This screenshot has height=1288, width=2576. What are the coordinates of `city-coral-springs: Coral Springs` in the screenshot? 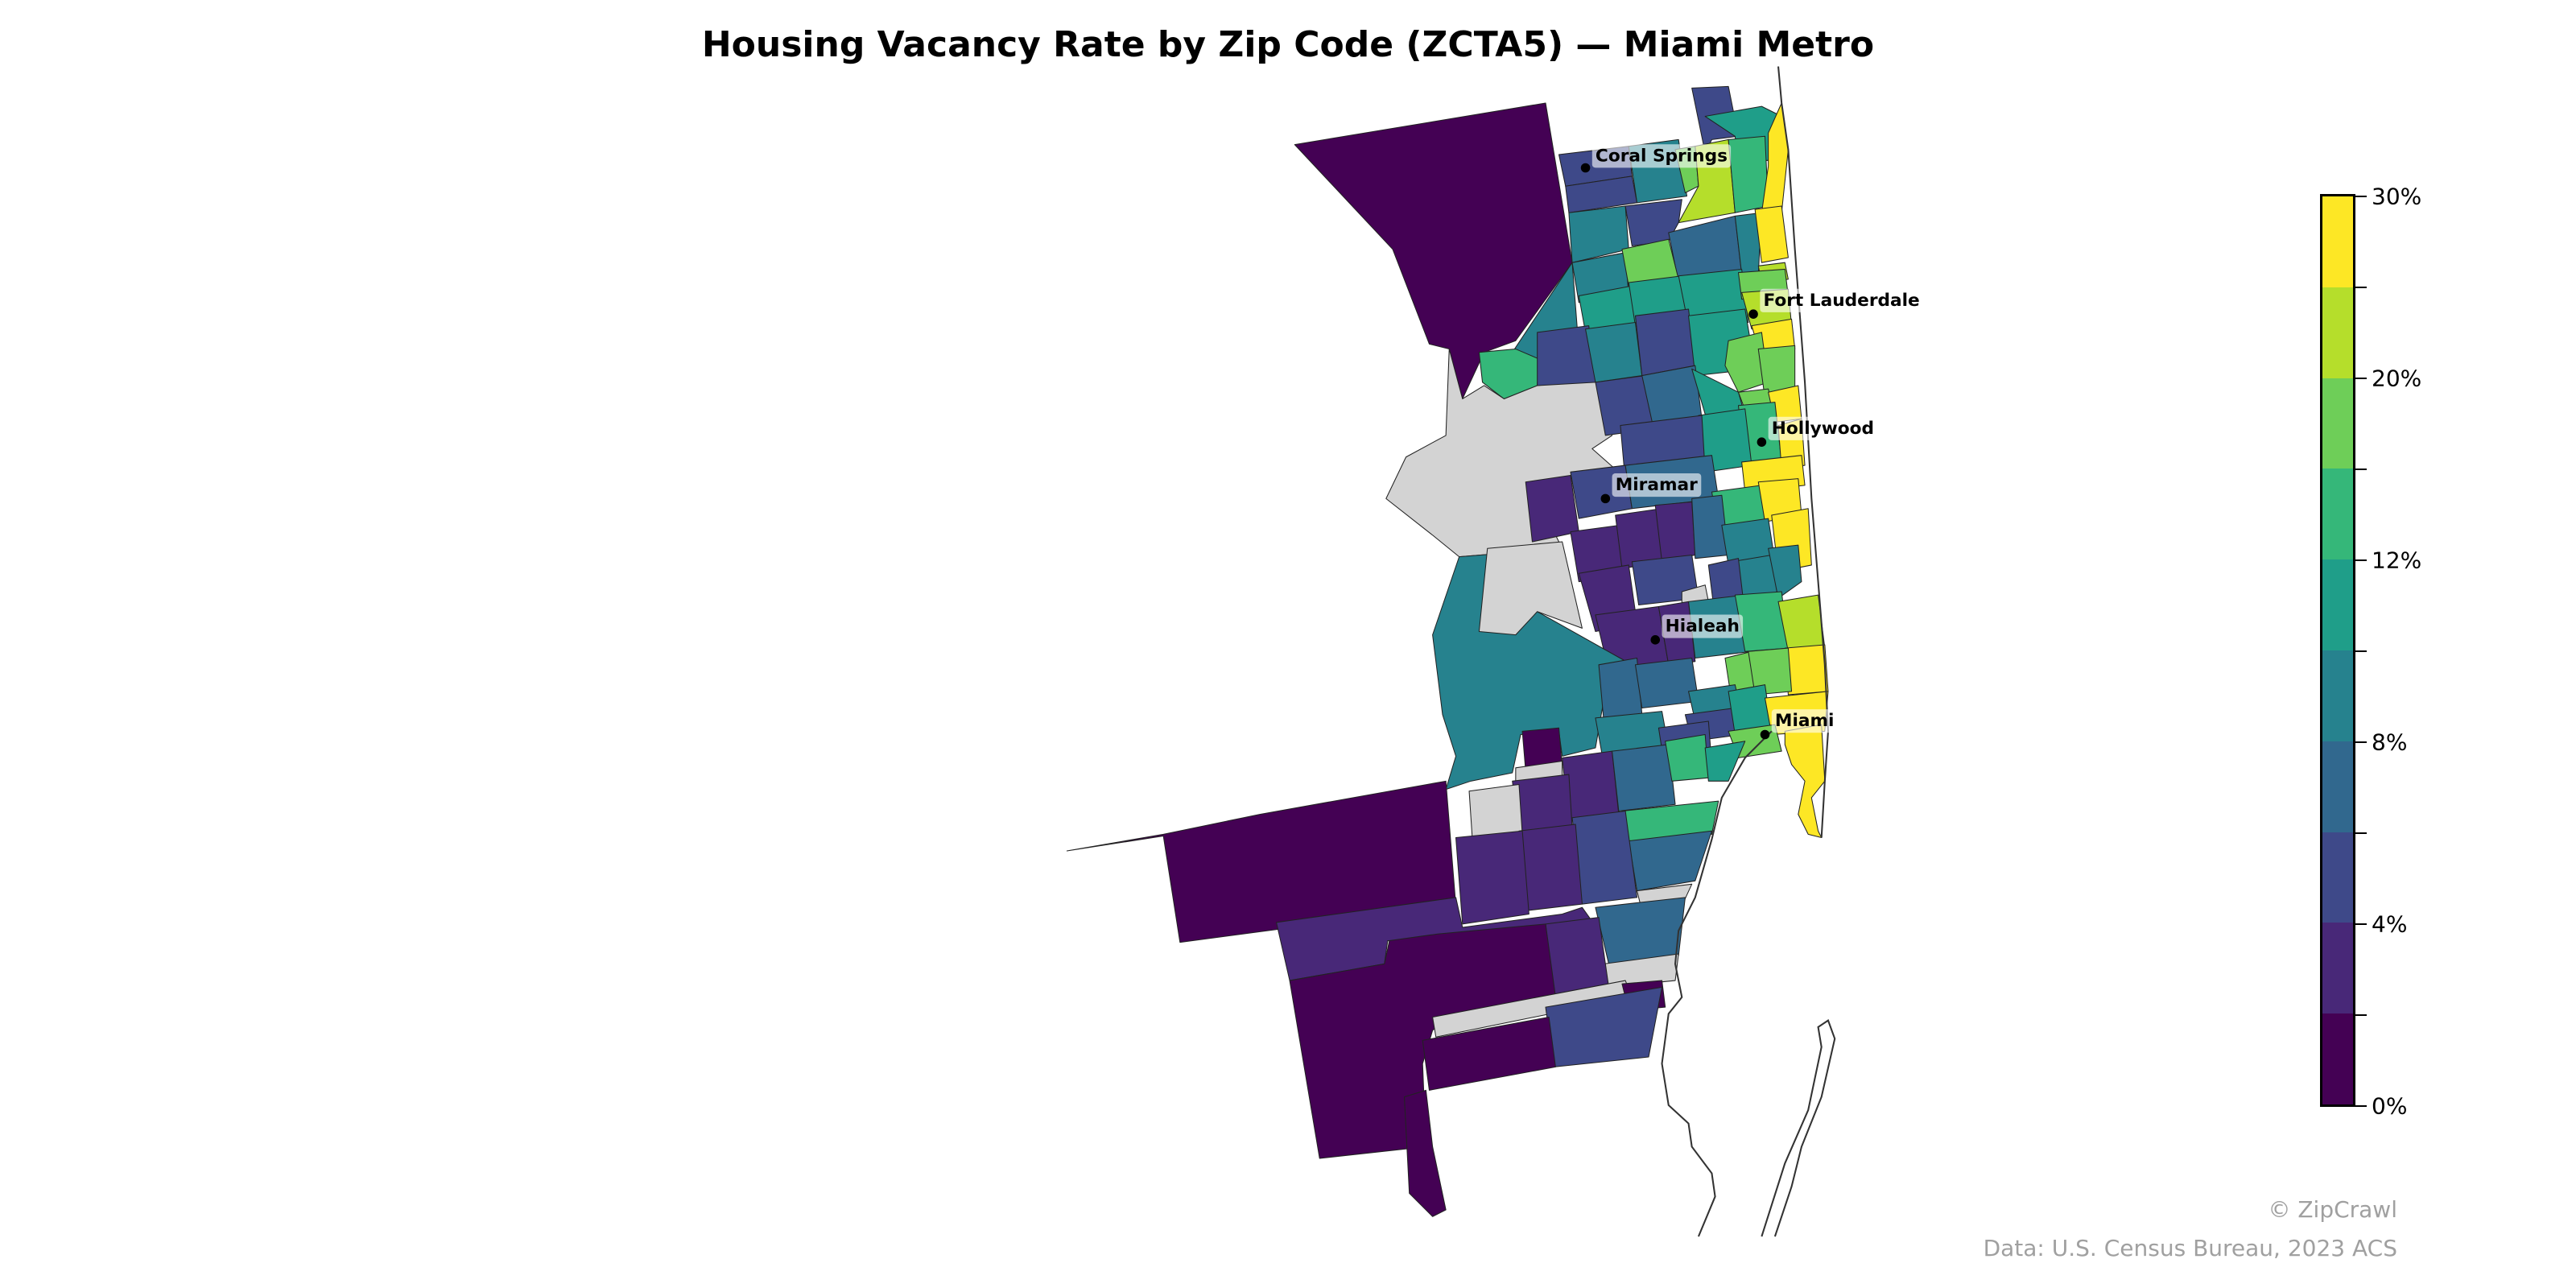 It's located at (1656, 158).